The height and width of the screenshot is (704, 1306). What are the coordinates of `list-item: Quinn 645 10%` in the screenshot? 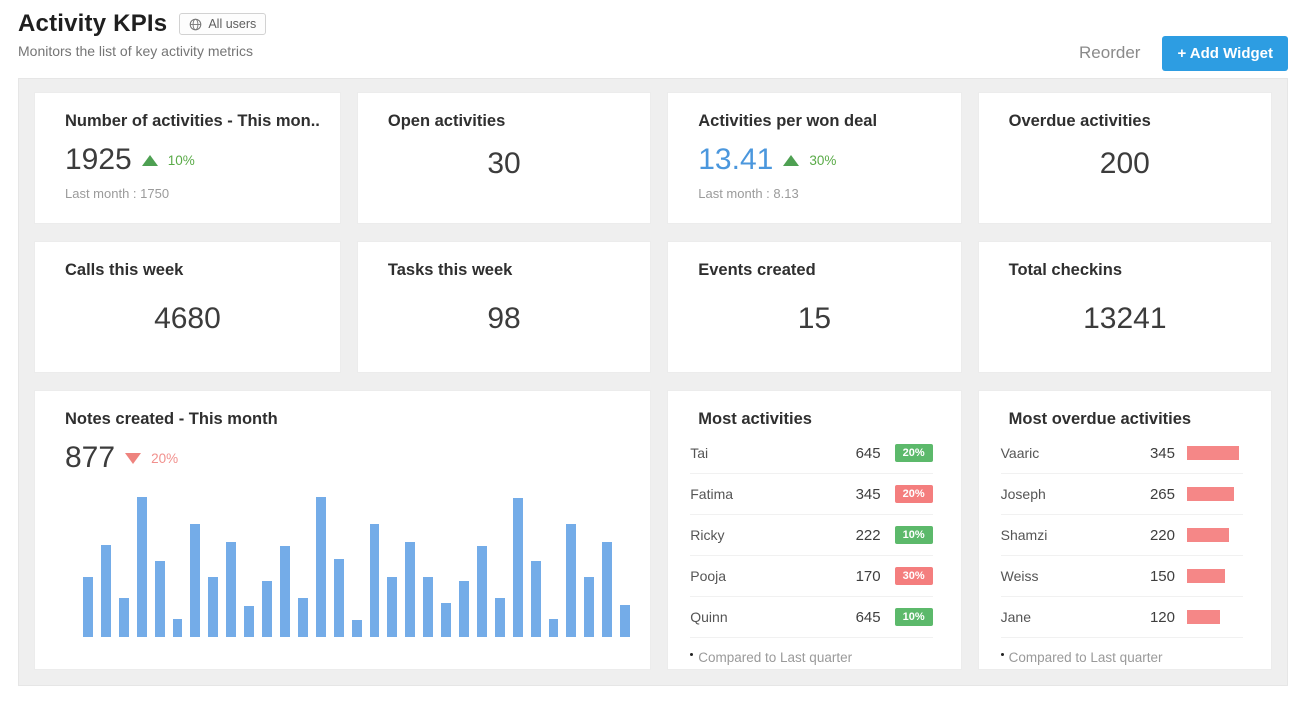 It's located at (811, 617).